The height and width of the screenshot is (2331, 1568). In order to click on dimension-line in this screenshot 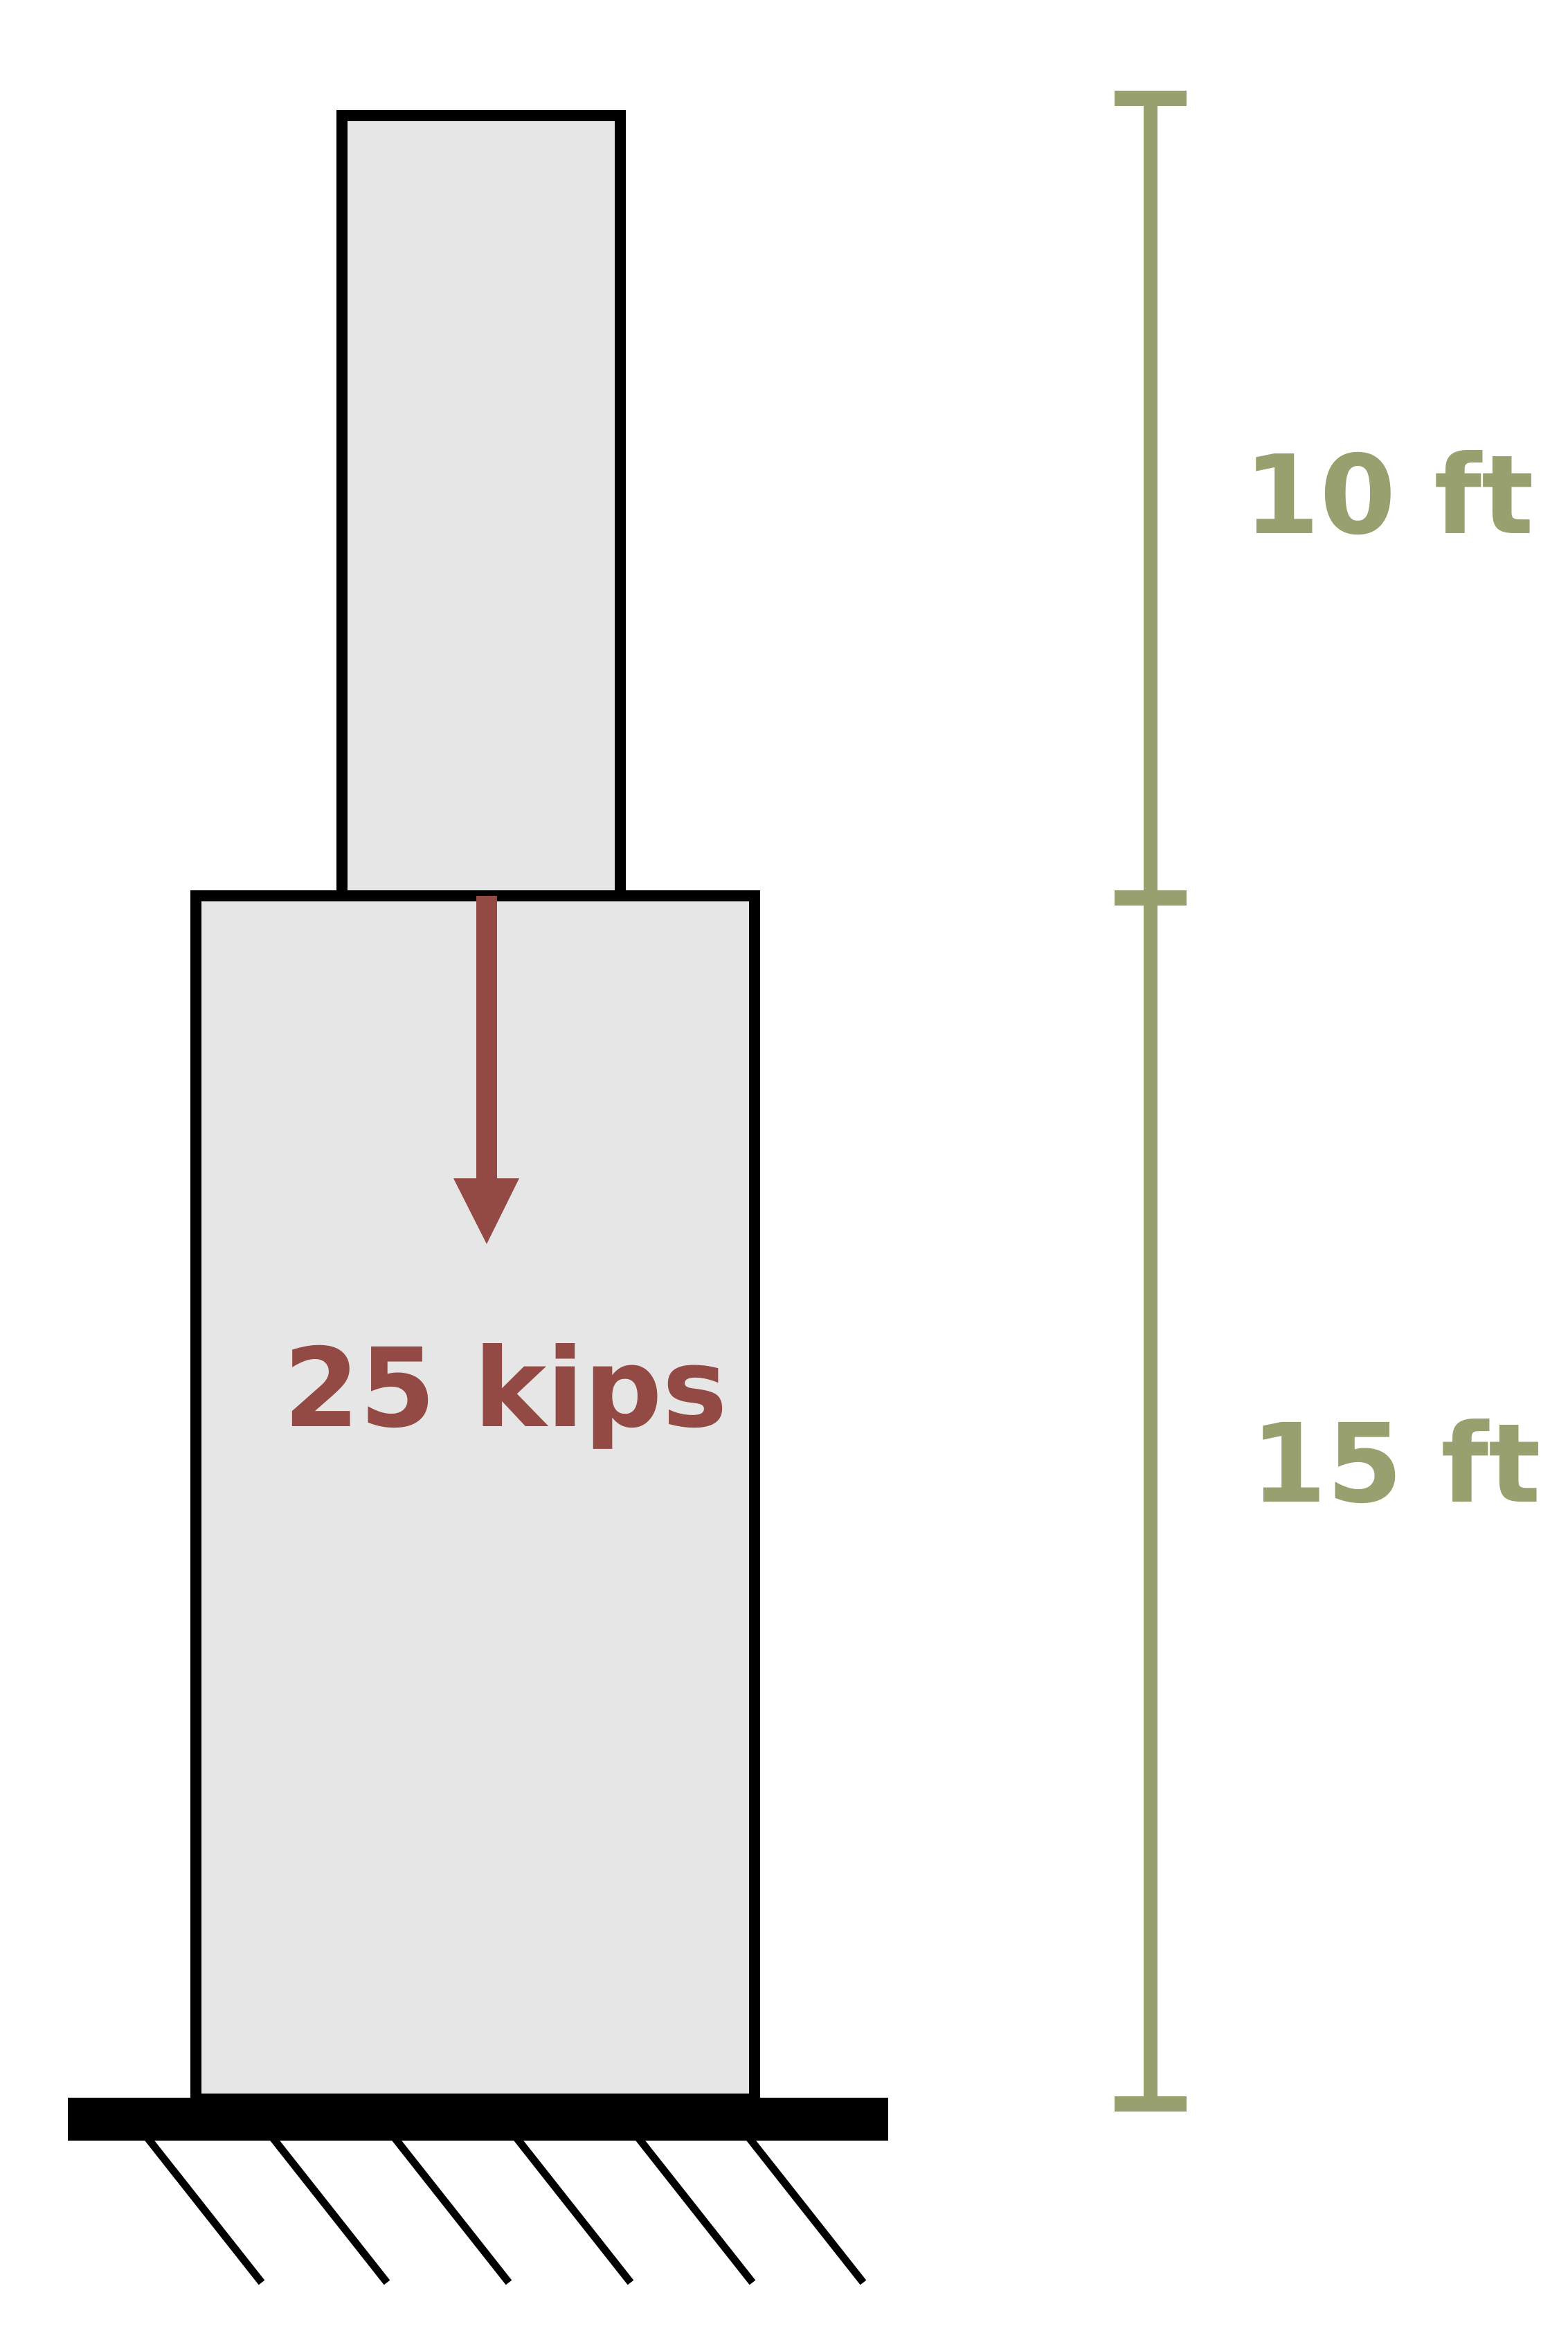, I will do `click(1151, 1101)`.